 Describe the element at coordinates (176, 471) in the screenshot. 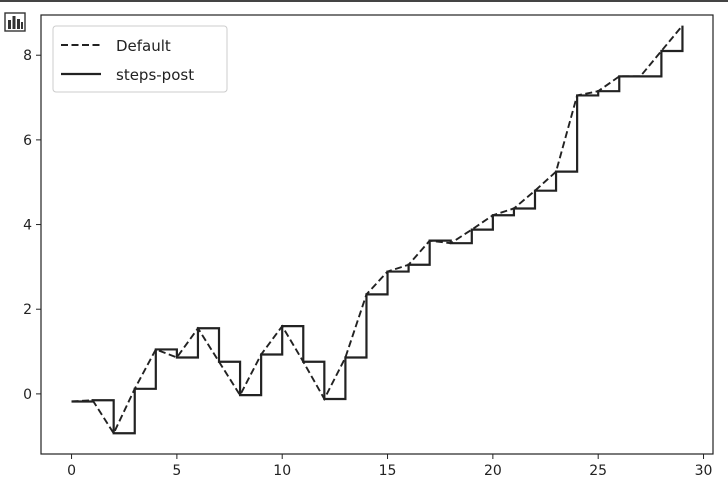

I see `x-tick-label: 5` at that location.